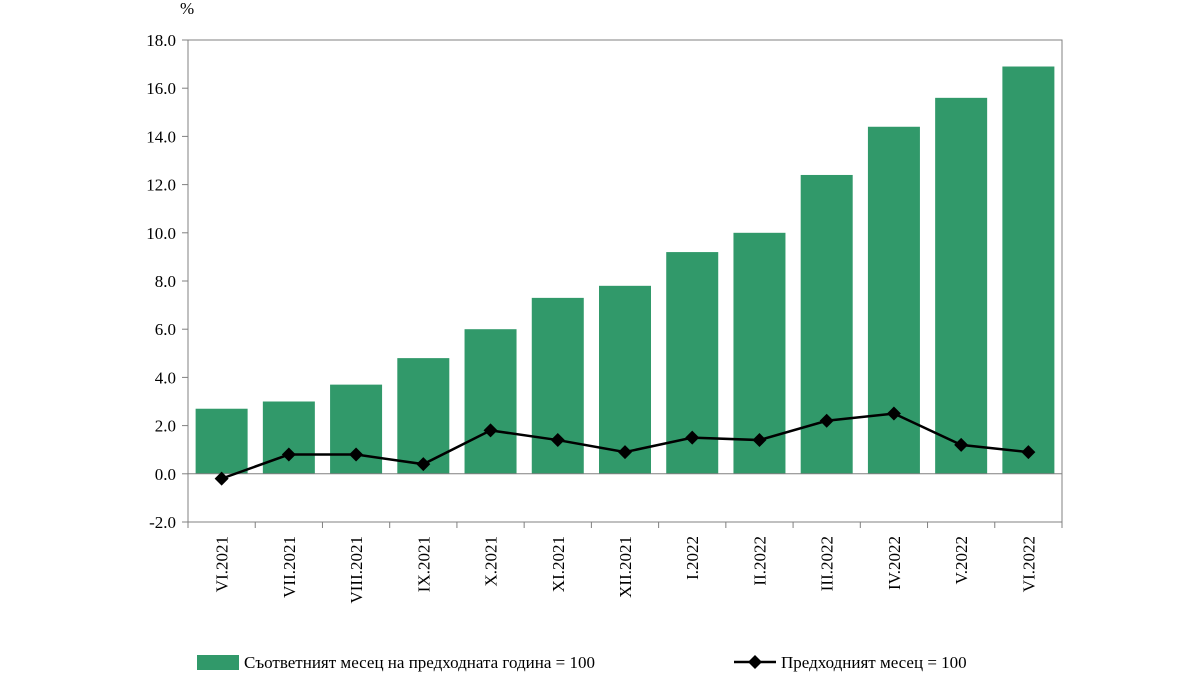 Image resolution: width=1200 pixels, height=675 pixels. Describe the element at coordinates (491, 561) in the screenshot. I see `x-tick-label: X.2021` at that location.